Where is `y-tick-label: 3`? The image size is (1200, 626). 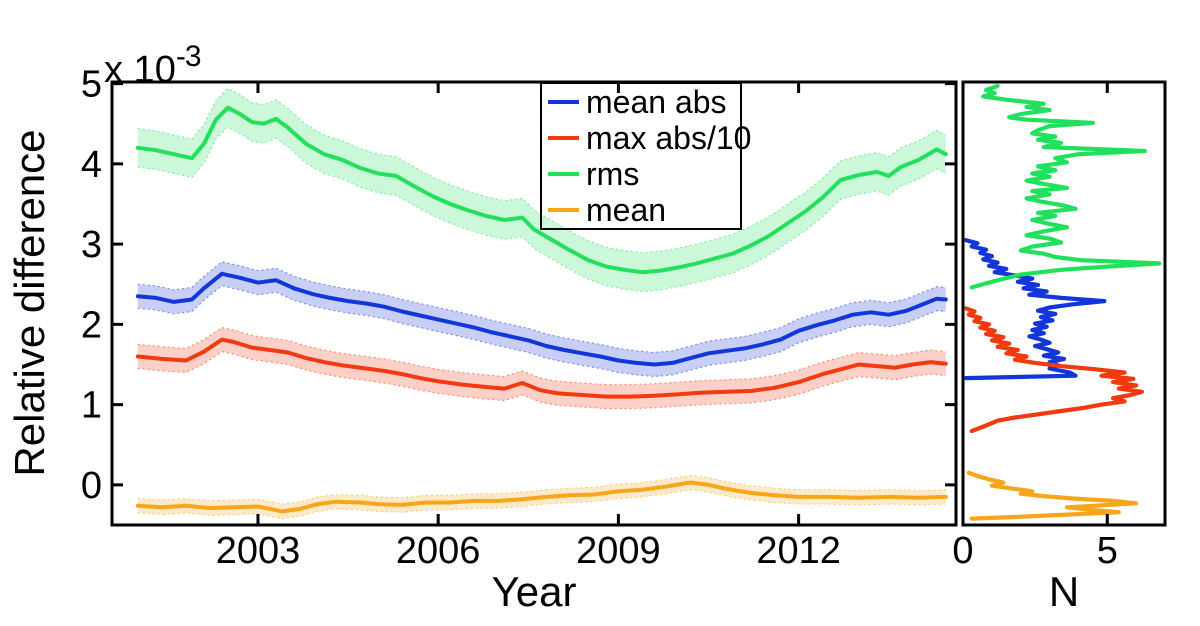
y-tick-label: 3 is located at coordinates (91, 245).